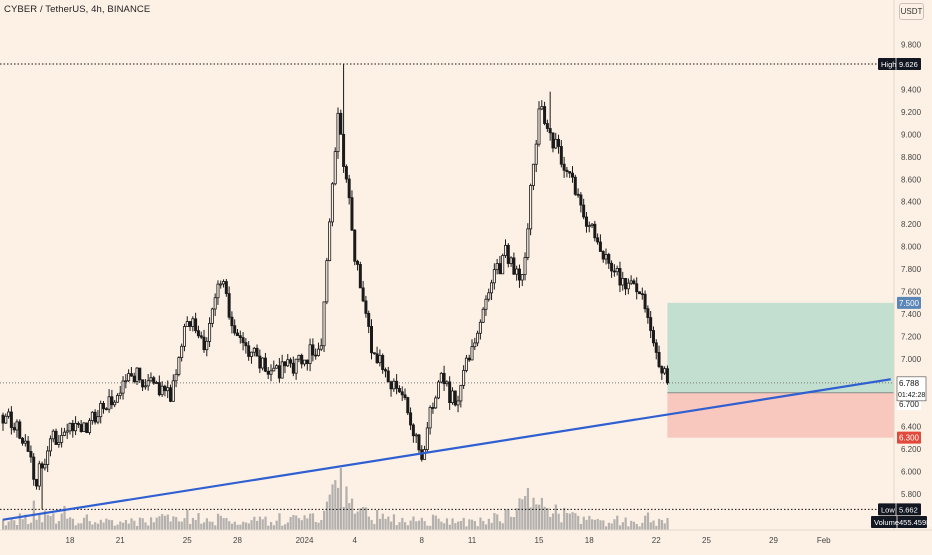 This screenshot has height=555, width=932. I want to click on stop-loss-zone, so click(780, 415).